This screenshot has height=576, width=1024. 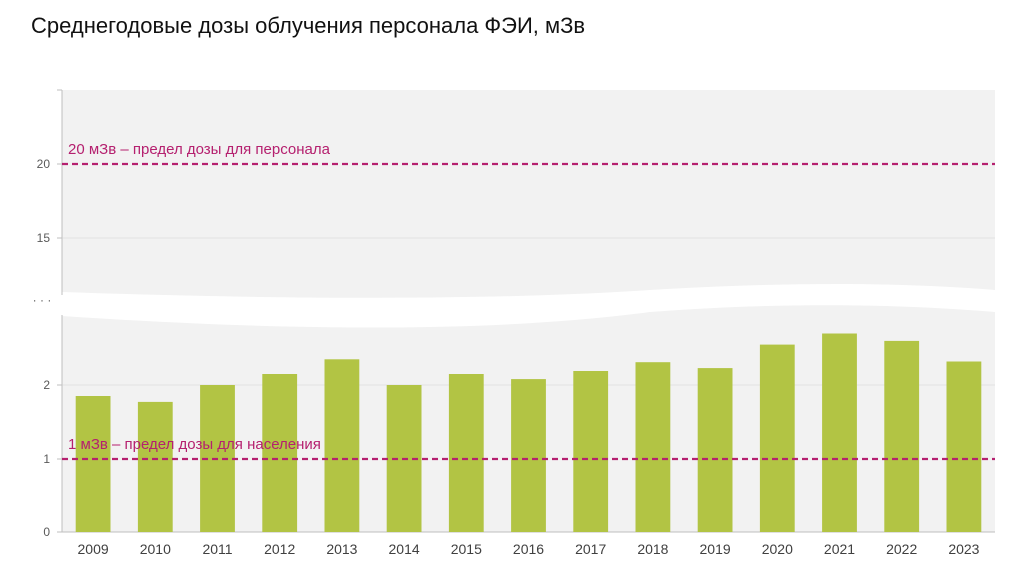 What do you see at coordinates (777, 549) in the screenshot?
I see `x-tick-label-2020: 2020` at bounding box center [777, 549].